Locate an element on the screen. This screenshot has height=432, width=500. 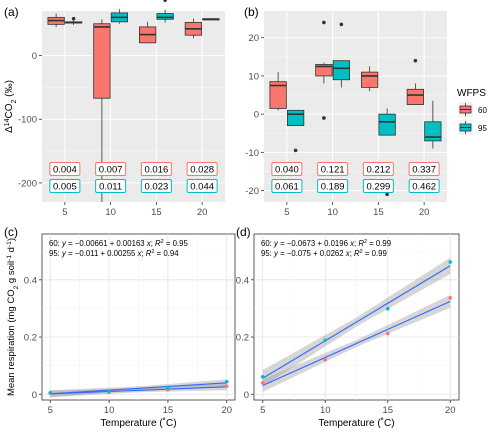
y-tick-label: -10 is located at coordinates (252, 153).